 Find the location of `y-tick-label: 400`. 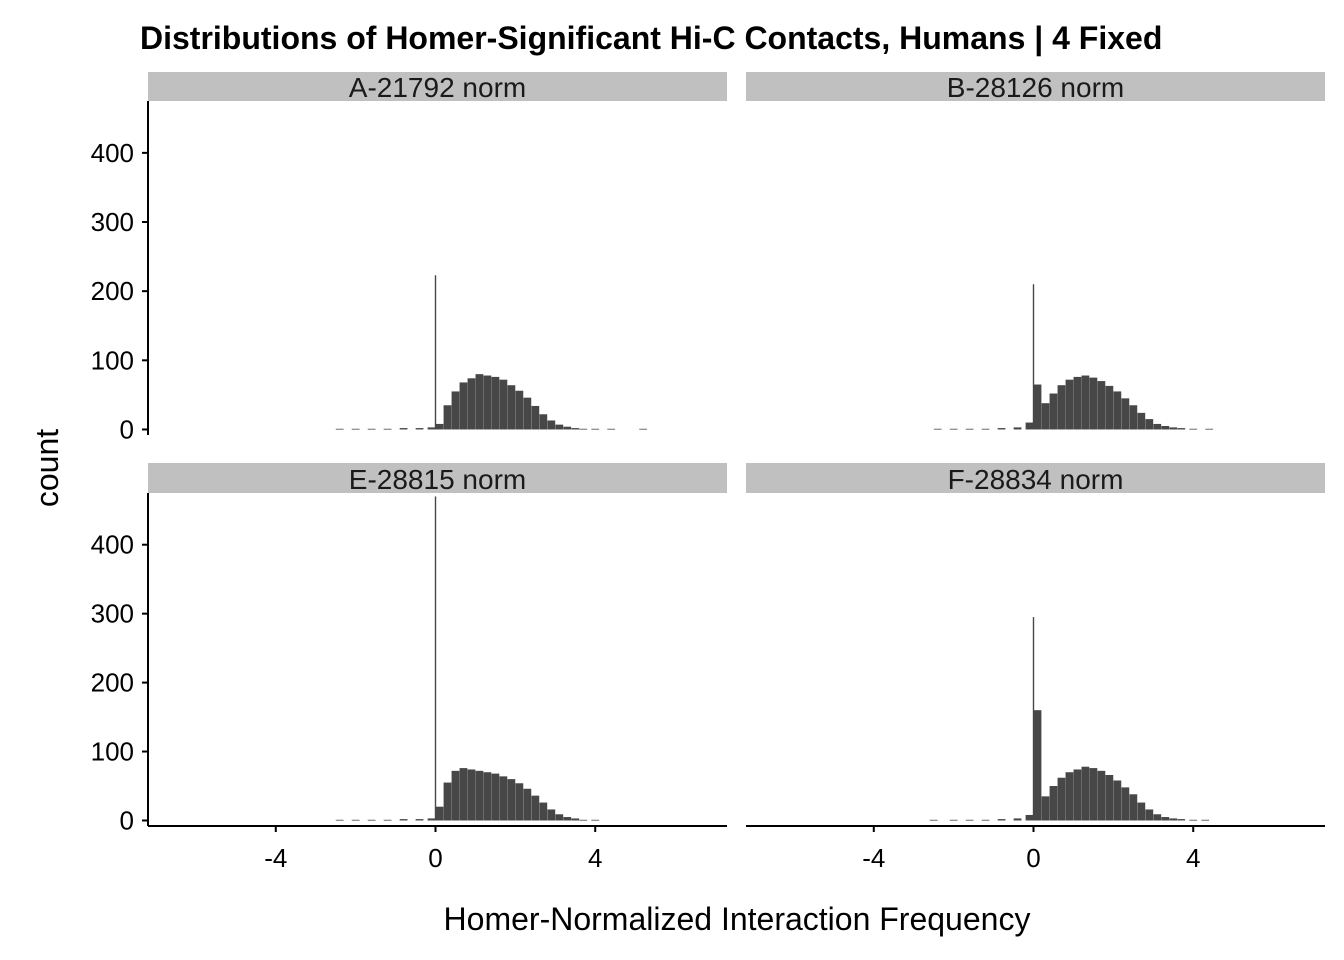

y-tick-label: 400 is located at coordinates (112, 153).